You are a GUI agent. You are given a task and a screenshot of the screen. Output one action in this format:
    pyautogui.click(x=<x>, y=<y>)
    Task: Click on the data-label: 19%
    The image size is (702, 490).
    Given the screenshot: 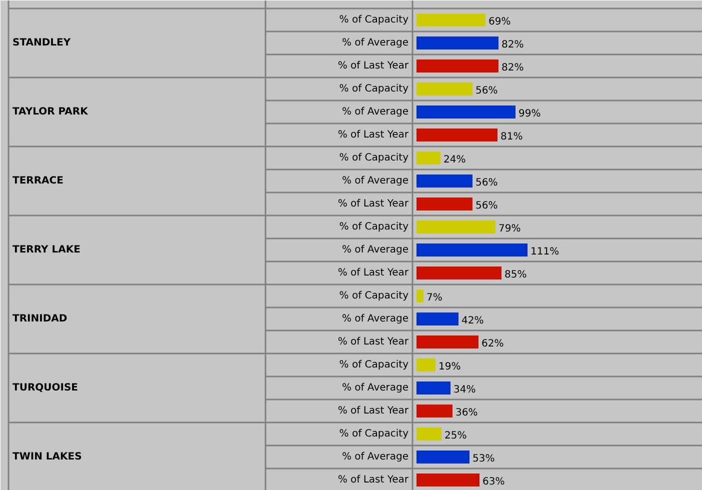 What is the action you would take?
    pyautogui.click(x=449, y=367)
    